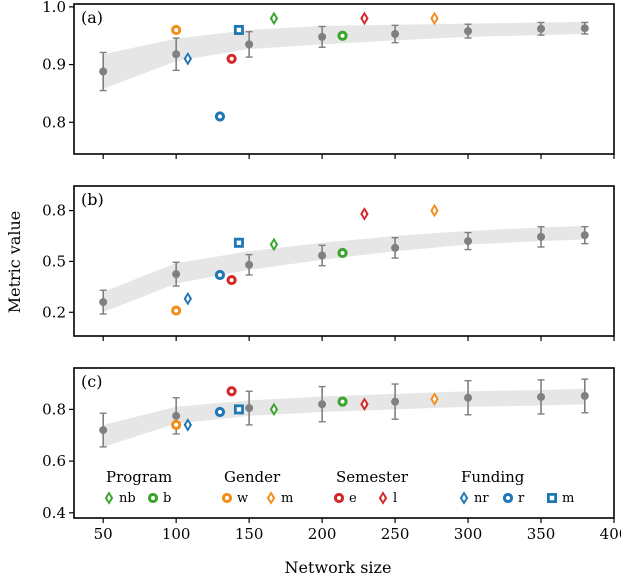 This screenshot has height=580, width=621. I want to click on legend-marker-gender-m-inner, so click(271, 498).